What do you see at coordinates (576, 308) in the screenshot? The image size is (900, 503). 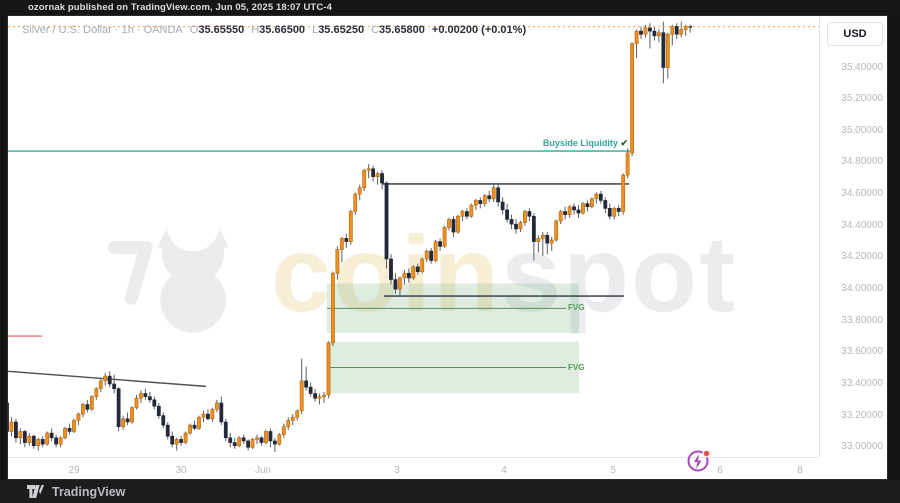 I see `fvg-label-upper: FVG` at bounding box center [576, 308].